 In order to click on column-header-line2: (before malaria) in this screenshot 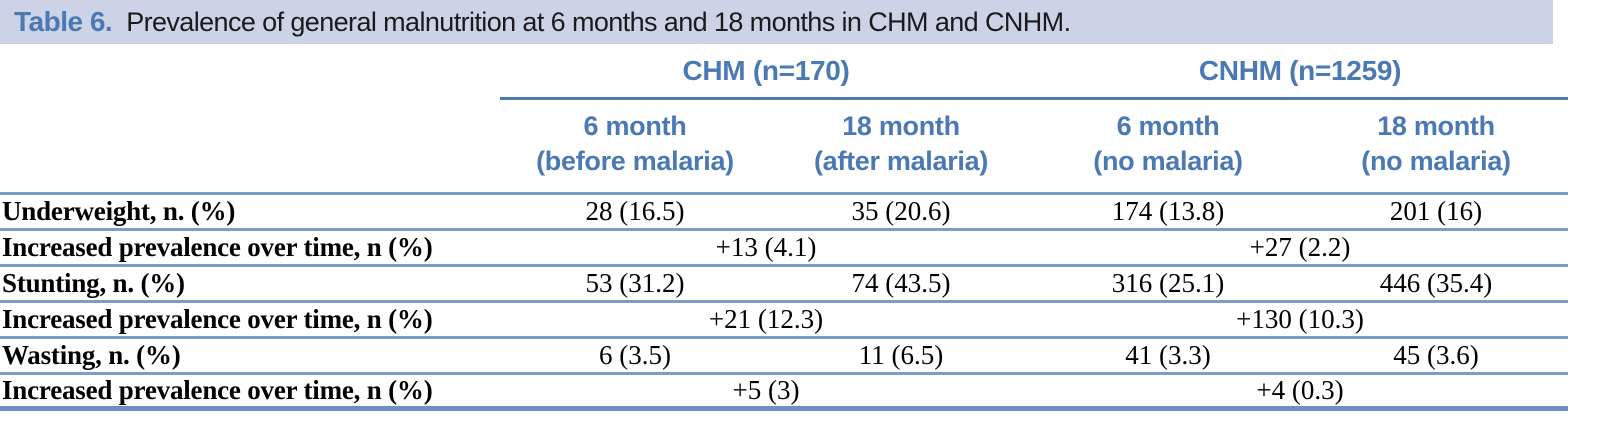, I will do `click(635, 160)`.